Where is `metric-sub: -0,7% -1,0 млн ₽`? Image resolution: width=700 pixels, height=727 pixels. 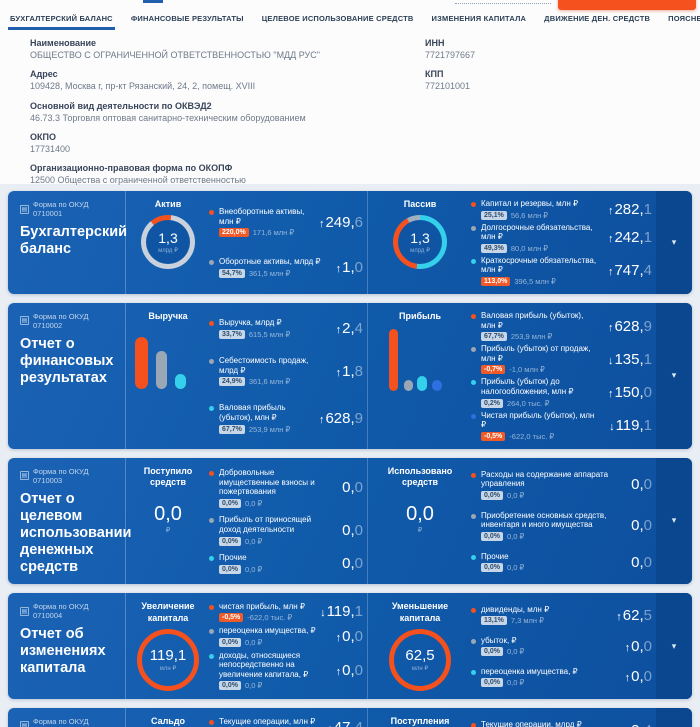
metric-sub: -0,7% -1,0 млн ₽ is located at coordinates (540, 370).